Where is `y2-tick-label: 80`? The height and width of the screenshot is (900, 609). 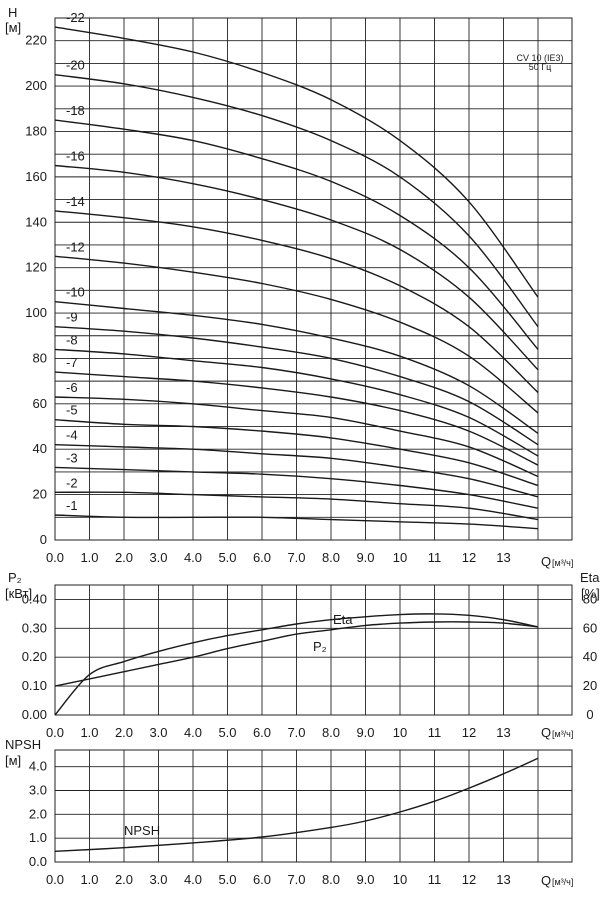
y2-tick-label: 80 is located at coordinates (590, 598).